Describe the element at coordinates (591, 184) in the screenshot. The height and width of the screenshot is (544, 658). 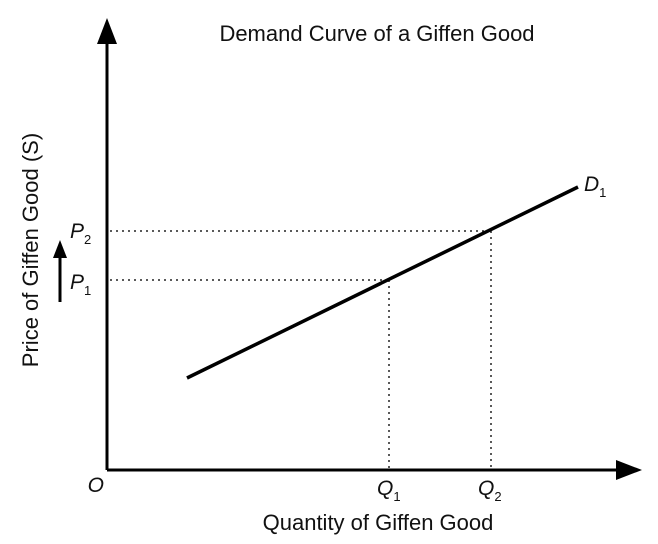
I see `d1-main: D` at that location.